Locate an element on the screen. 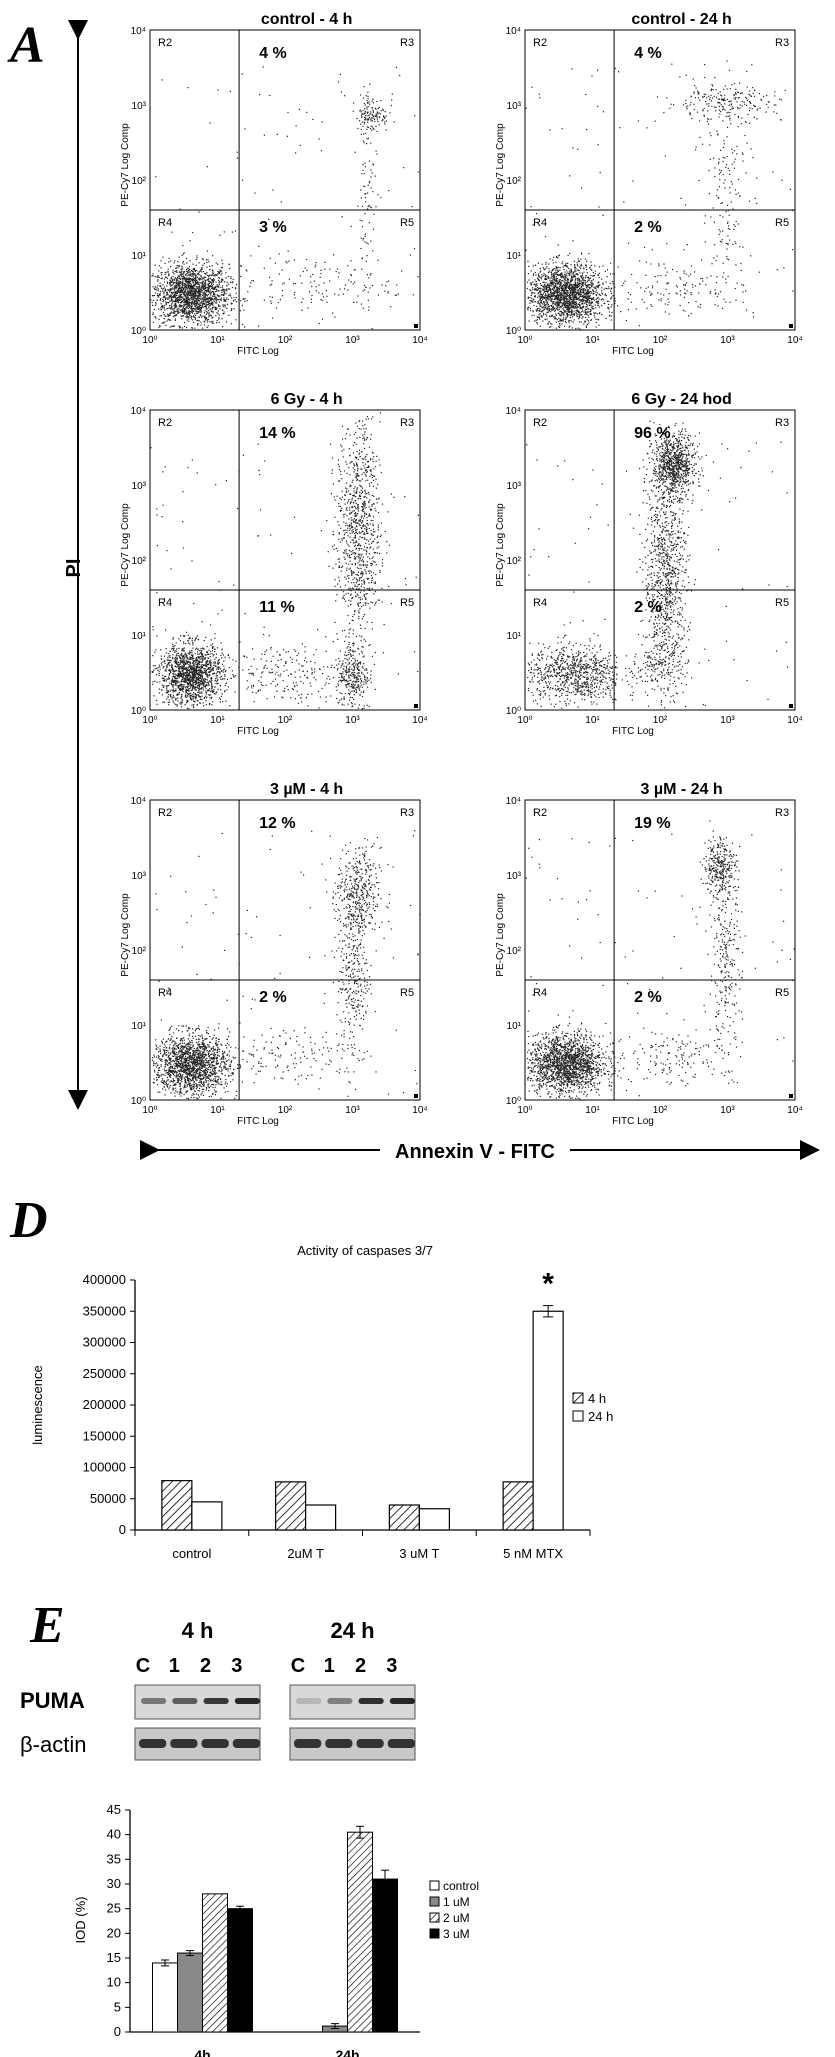 Image resolution: width=835 pixels, height=2057 pixels. blot-time-label: 4 h is located at coordinates (198, 1630).